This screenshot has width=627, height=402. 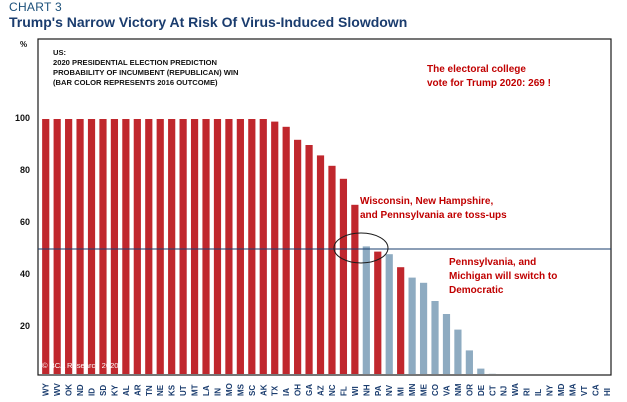 I want to click on x-tick-label: AZ, so click(x=321, y=390).